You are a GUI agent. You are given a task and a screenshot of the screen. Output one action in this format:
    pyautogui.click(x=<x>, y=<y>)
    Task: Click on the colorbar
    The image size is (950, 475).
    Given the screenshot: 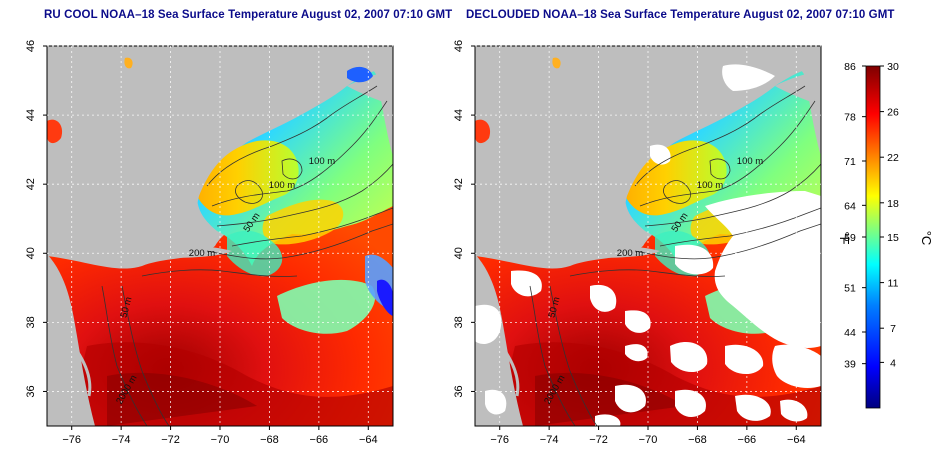 What is the action you would take?
    pyautogui.click(x=873, y=237)
    